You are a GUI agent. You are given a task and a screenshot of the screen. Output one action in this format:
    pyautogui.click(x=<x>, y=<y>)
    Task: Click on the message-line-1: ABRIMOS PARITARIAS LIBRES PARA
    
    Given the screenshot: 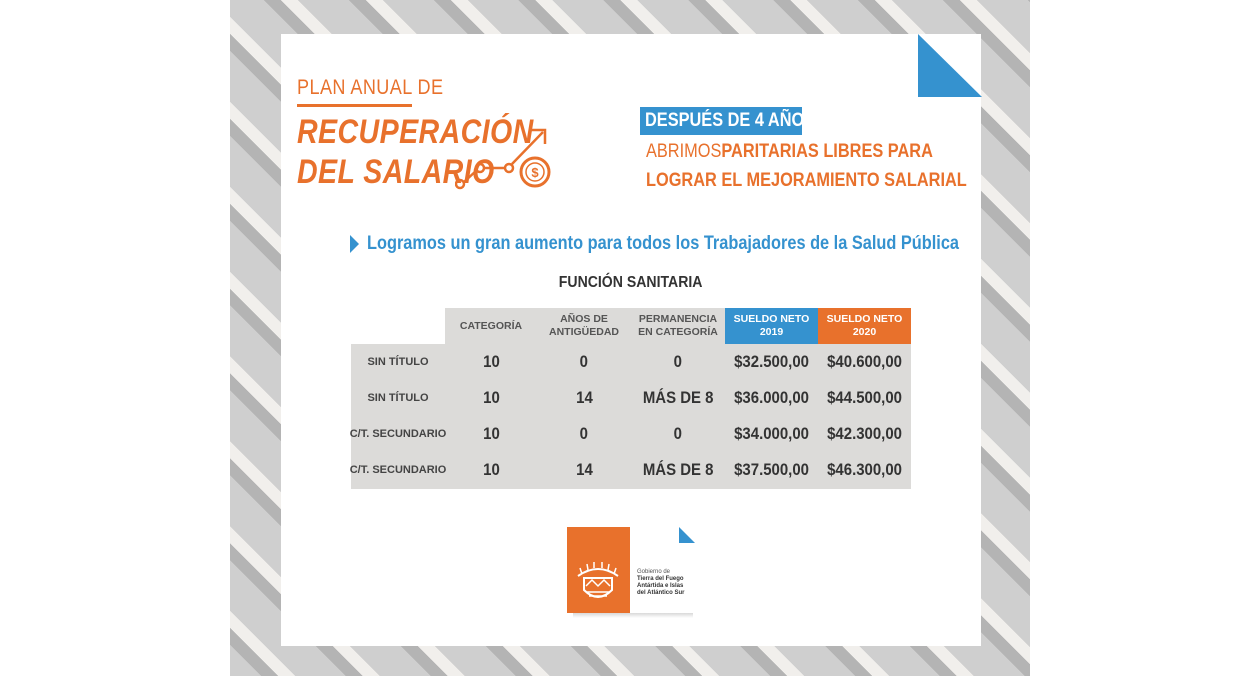 What is the action you would take?
    pyautogui.click(x=813, y=152)
    